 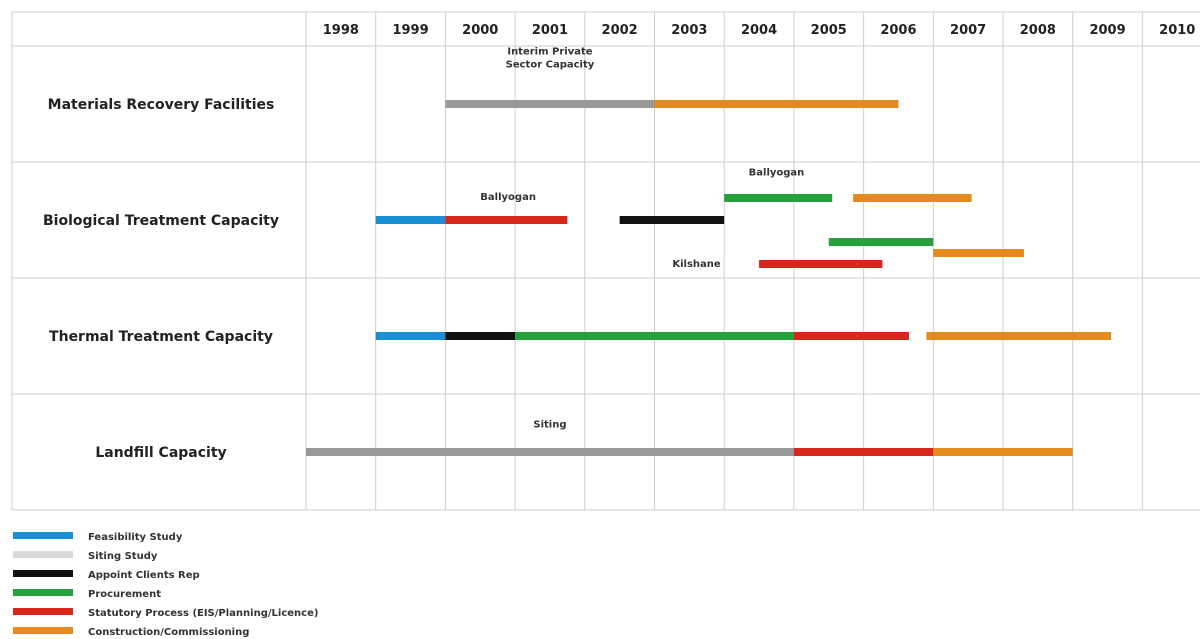 What do you see at coordinates (549, 424) in the screenshot?
I see `bar-annotation: Siting` at bounding box center [549, 424].